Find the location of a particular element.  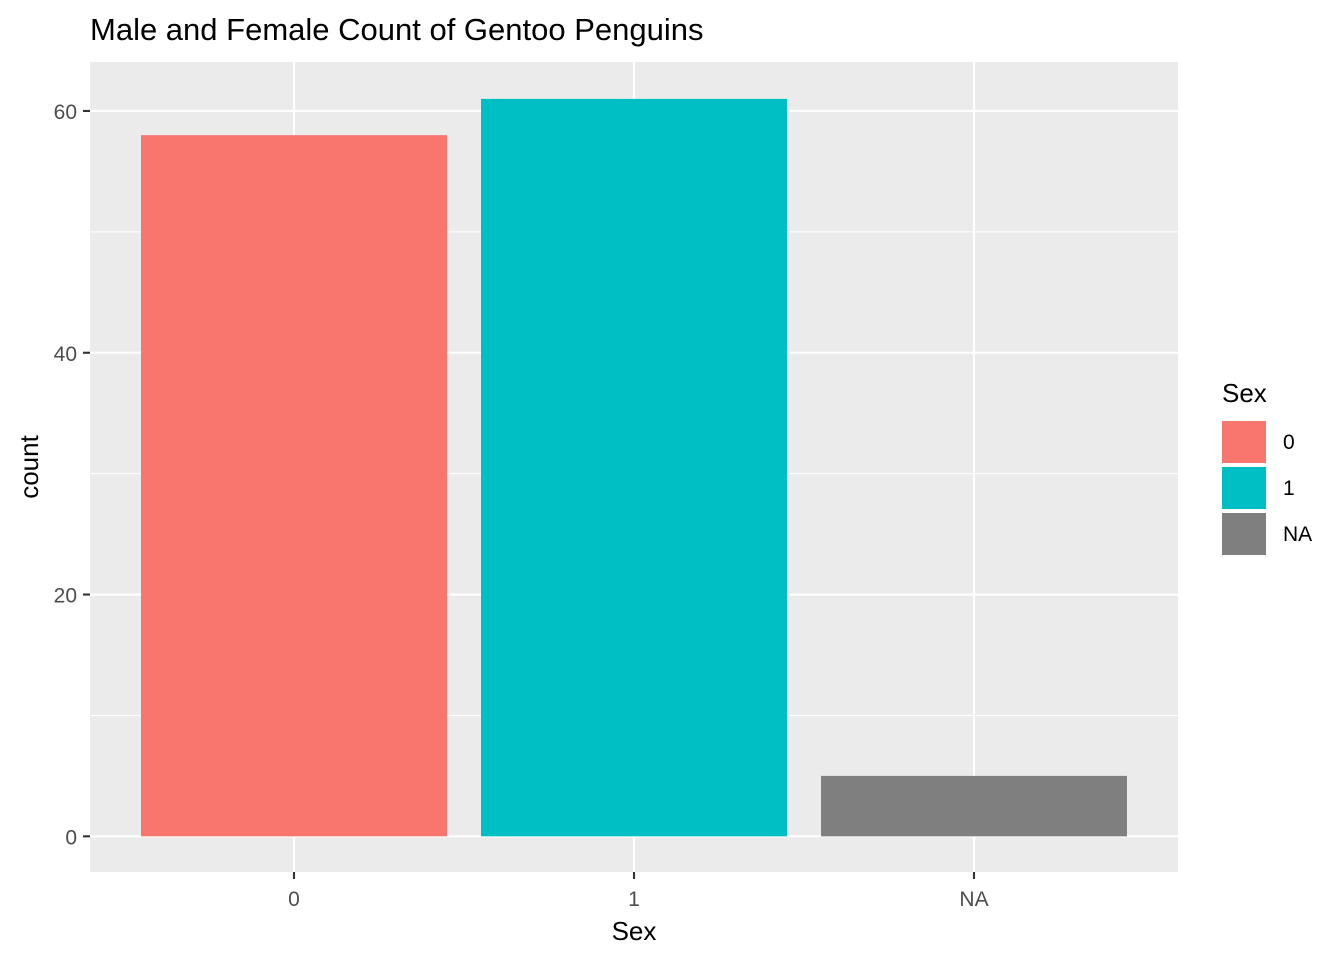

chart-title: Male and Female Count of Gentoo Penguins is located at coordinates (397, 29).